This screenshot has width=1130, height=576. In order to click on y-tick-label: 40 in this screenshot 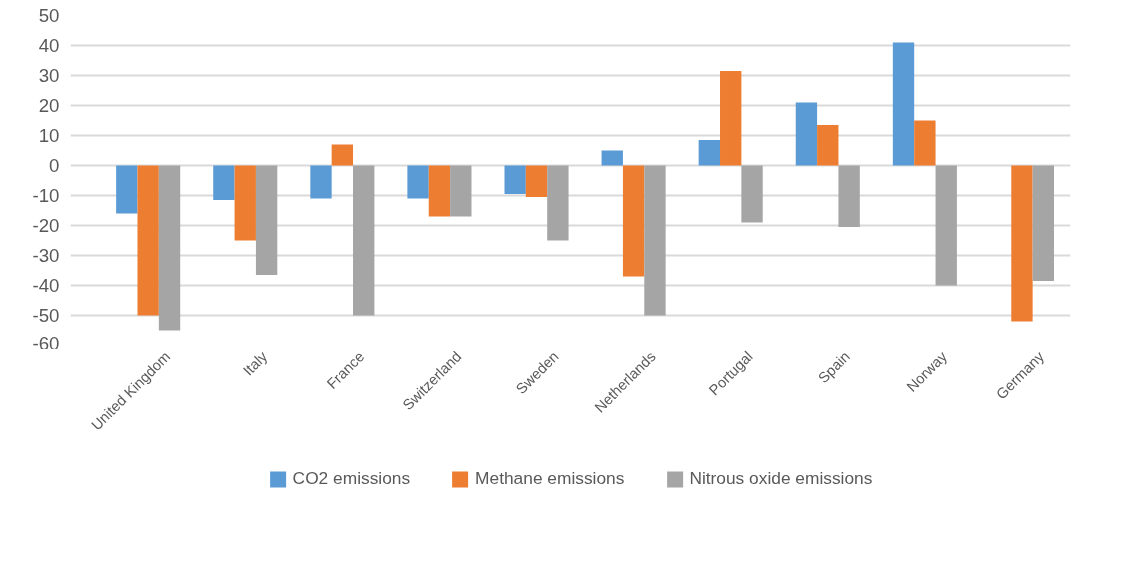, I will do `click(49, 45)`.